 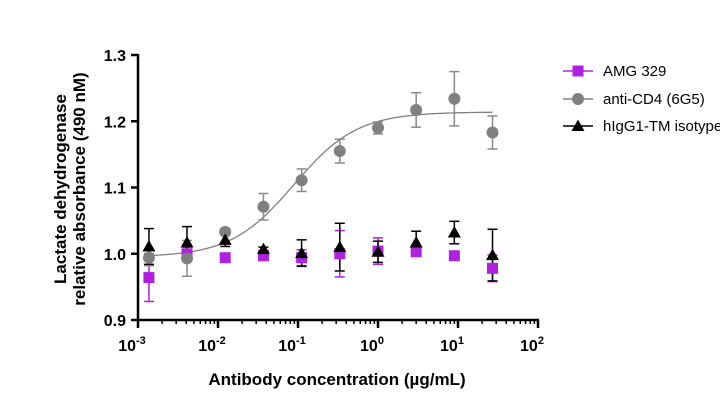 I want to click on x-tick-exponent: 0, so click(x=381, y=341).